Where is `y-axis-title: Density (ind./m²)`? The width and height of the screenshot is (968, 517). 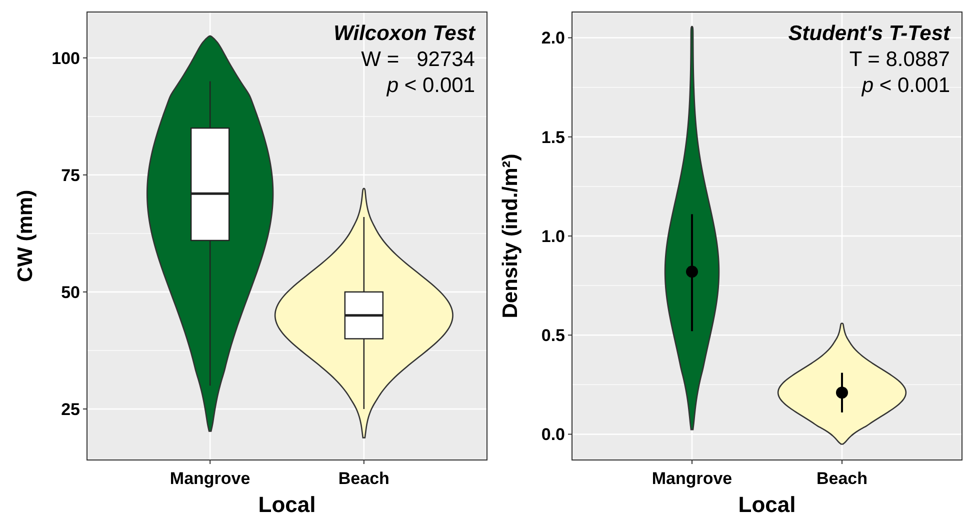
y-axis-title: Density (ind./m²) is located at coordinates (510, 236).